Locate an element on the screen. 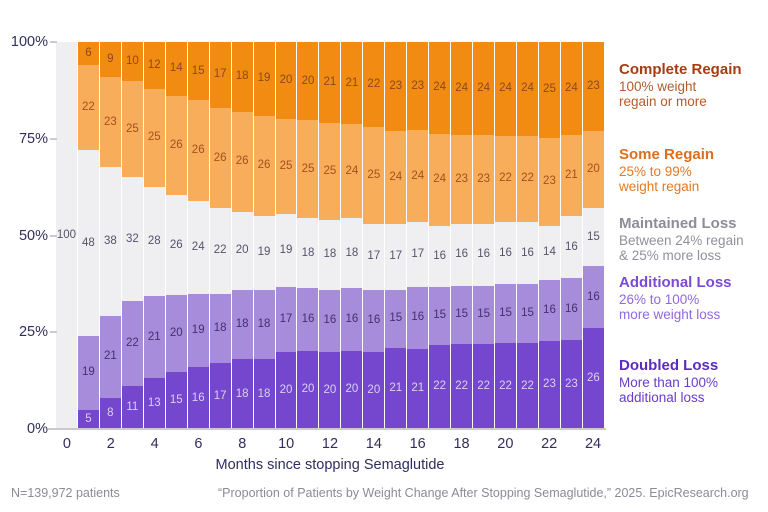  segment-maintained-loss: 26 is located at coordinates (176, 245).